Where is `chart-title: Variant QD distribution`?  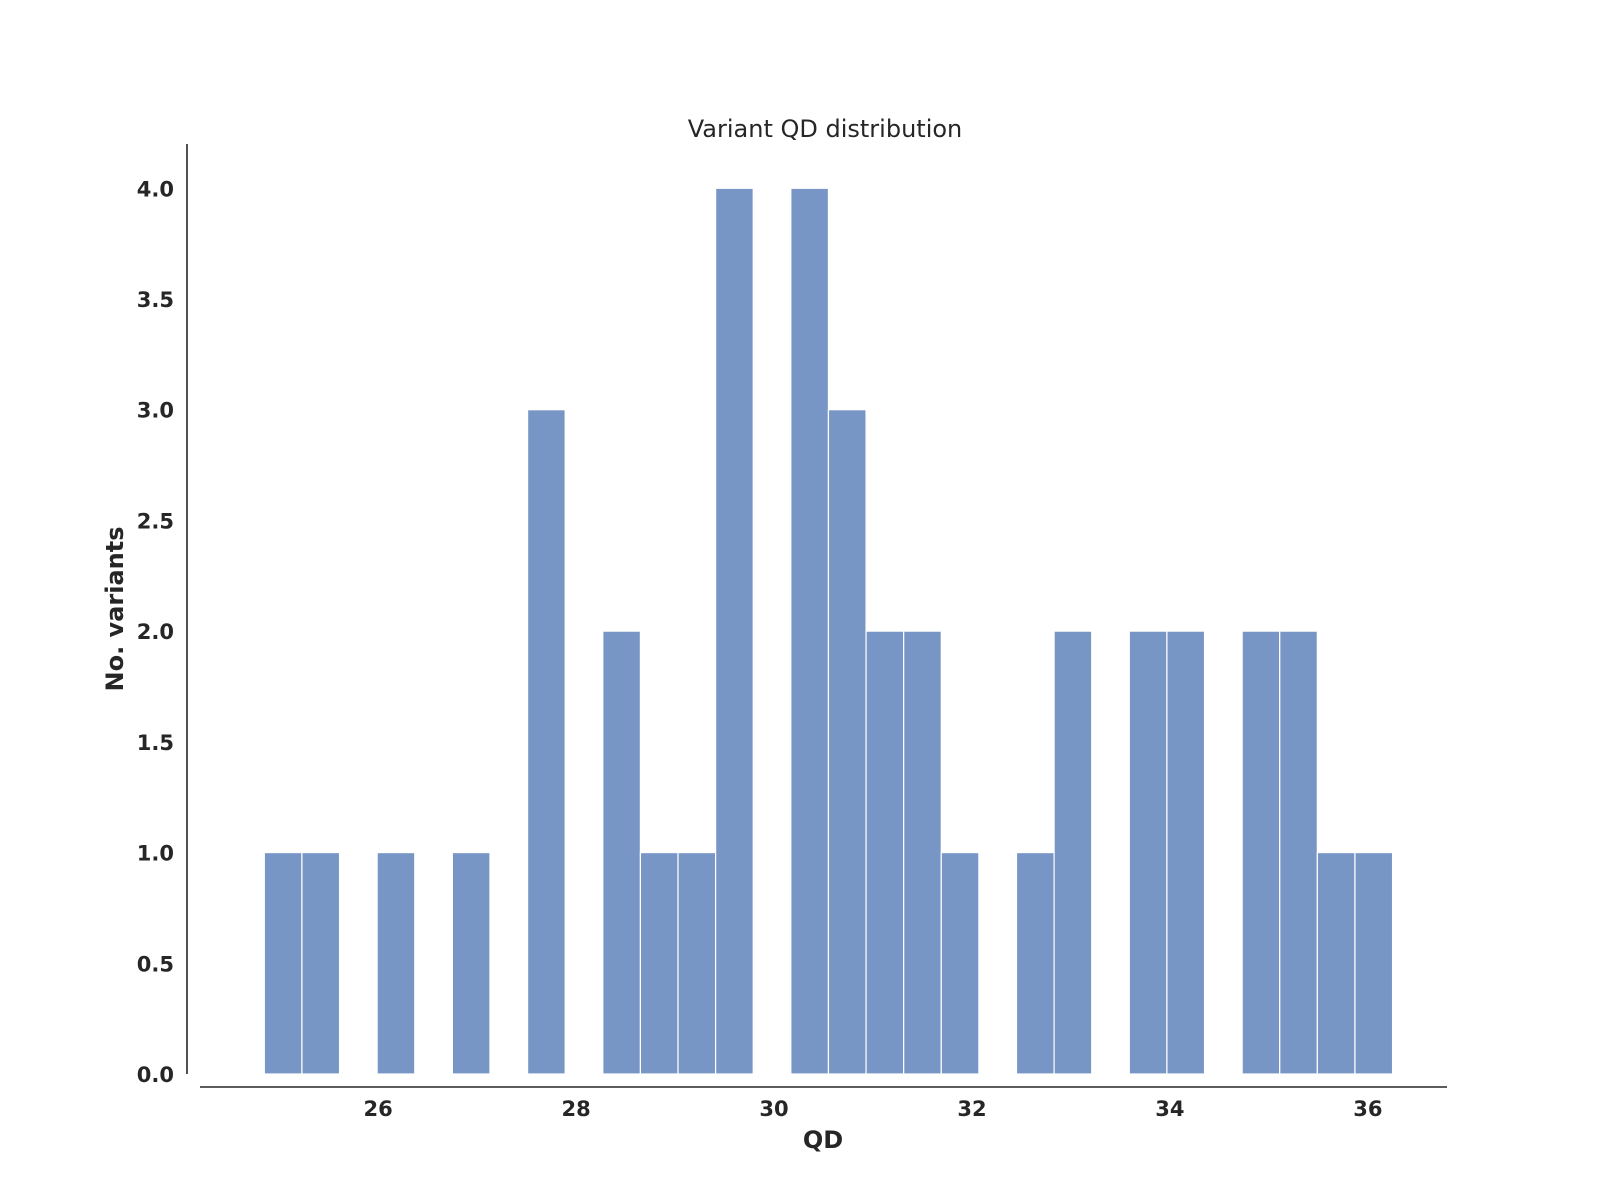
chart-title: Variant QD distribution is located at coordinates (825, 129).